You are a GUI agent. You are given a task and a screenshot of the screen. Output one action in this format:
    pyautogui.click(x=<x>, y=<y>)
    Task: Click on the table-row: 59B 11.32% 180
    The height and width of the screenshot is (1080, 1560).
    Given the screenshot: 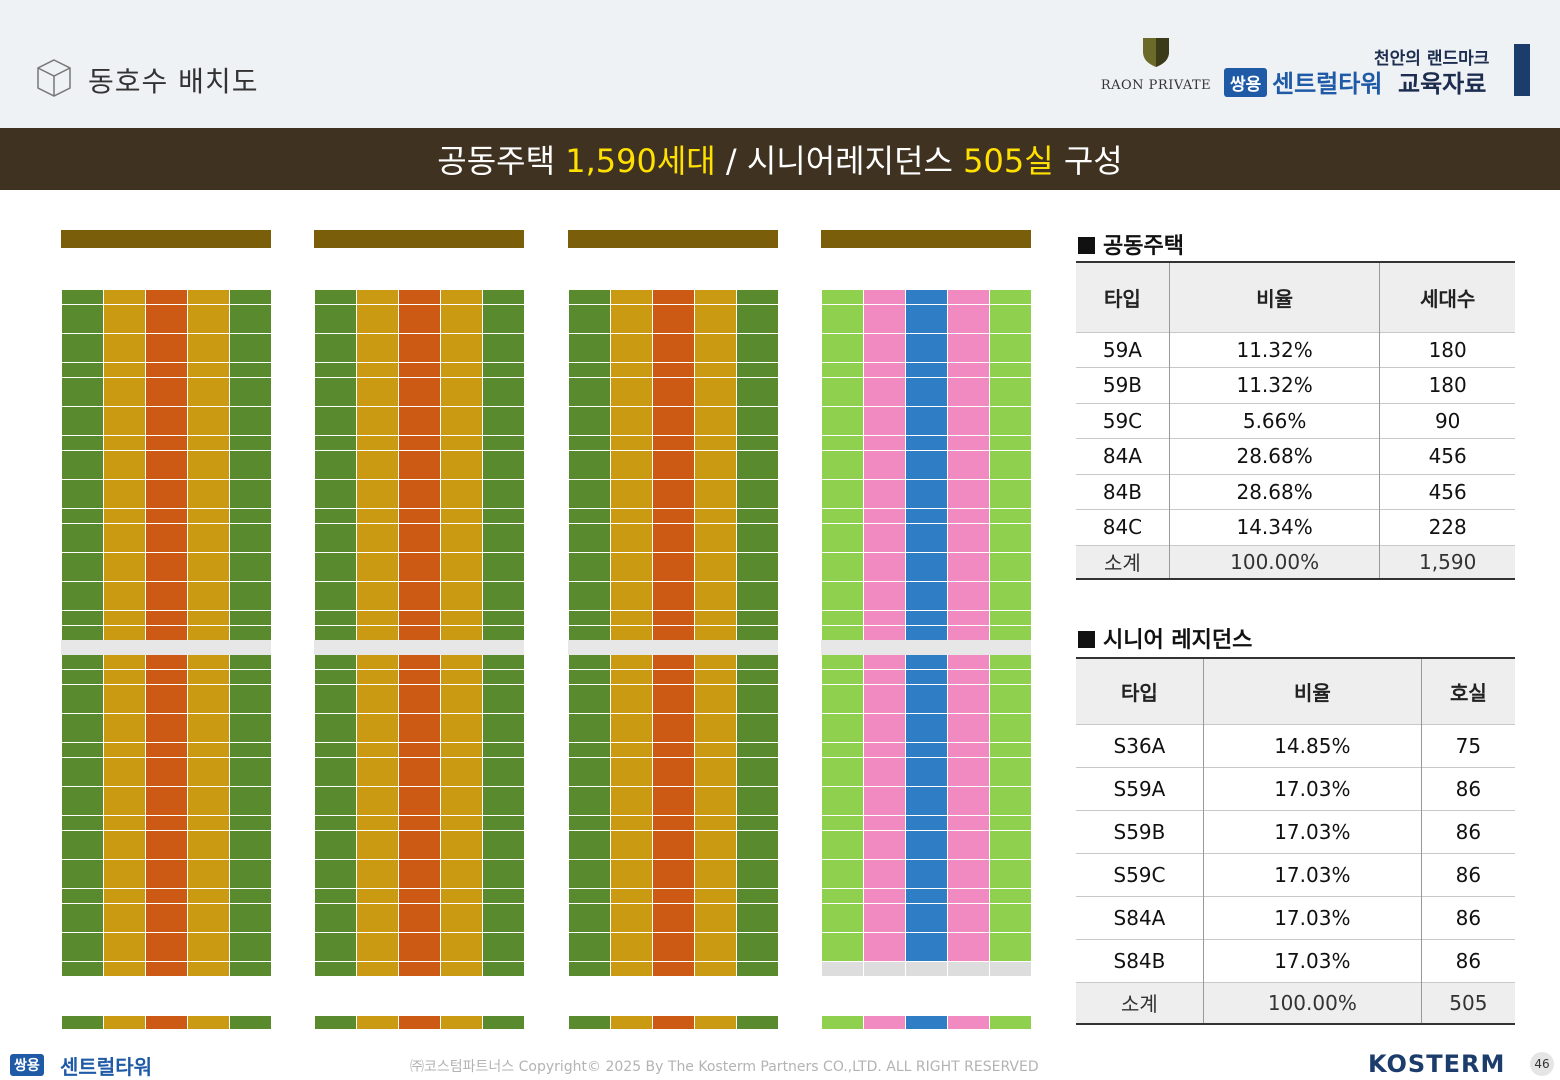 What is the action you would take?
    pyautogui.click(x=1295, y=385)
    